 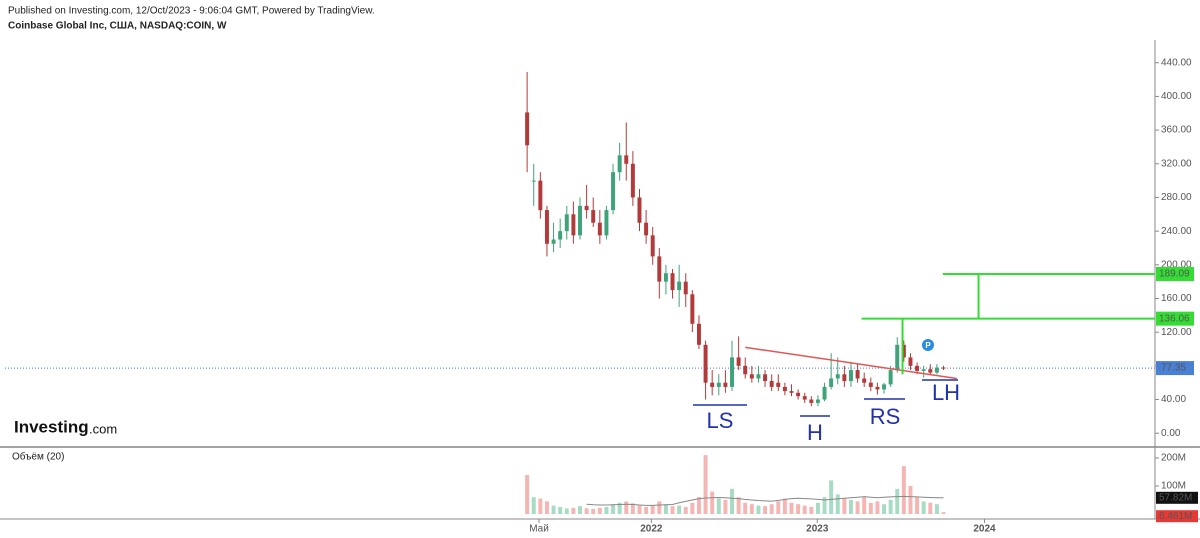 What do you see at coordinates (1174, 274) in the screenshot?
I see `target-tag-label: 189.09` at bounding box center [1174, 274].